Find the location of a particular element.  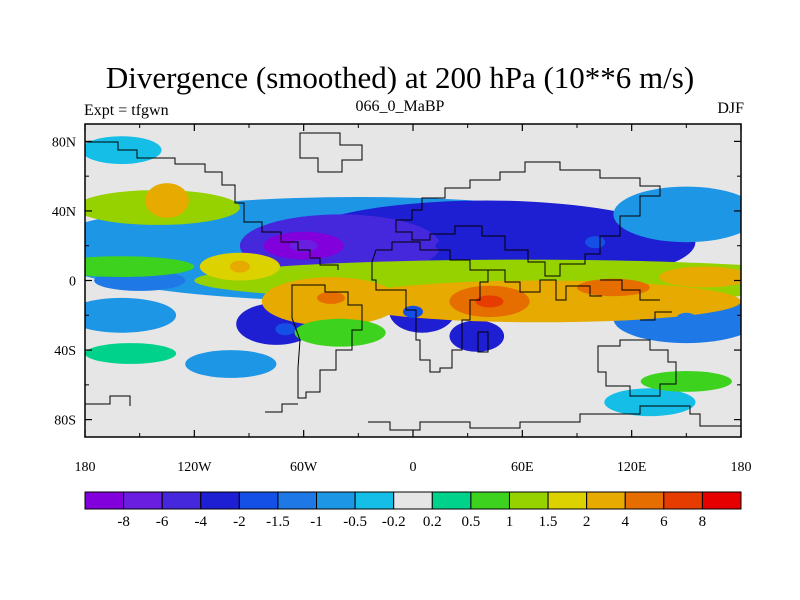

colorbar-label: -1 is located at coordinates (316, 522).